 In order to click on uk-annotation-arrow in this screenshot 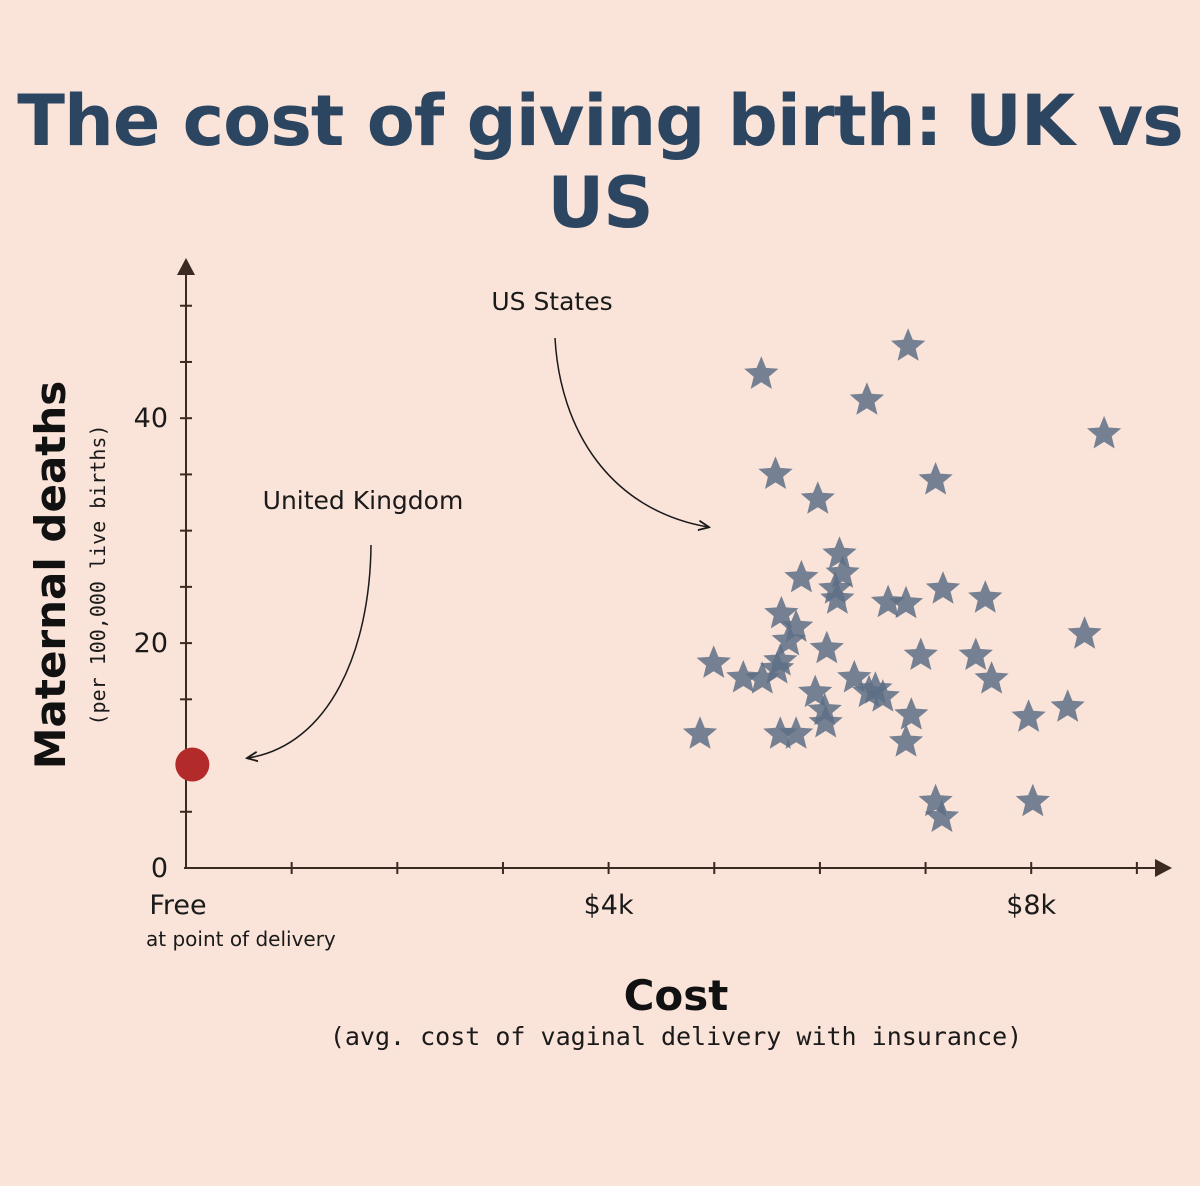, I will do `click(310, 651)`.